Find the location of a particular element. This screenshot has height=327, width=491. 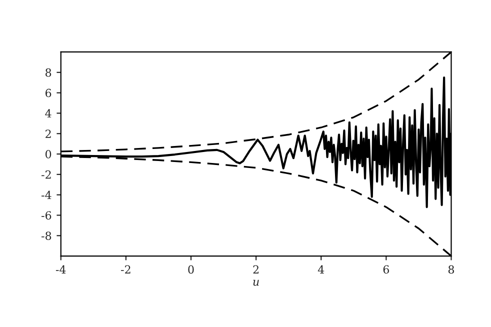

y-tick-label: 0 is located at coordinates (49, 154).